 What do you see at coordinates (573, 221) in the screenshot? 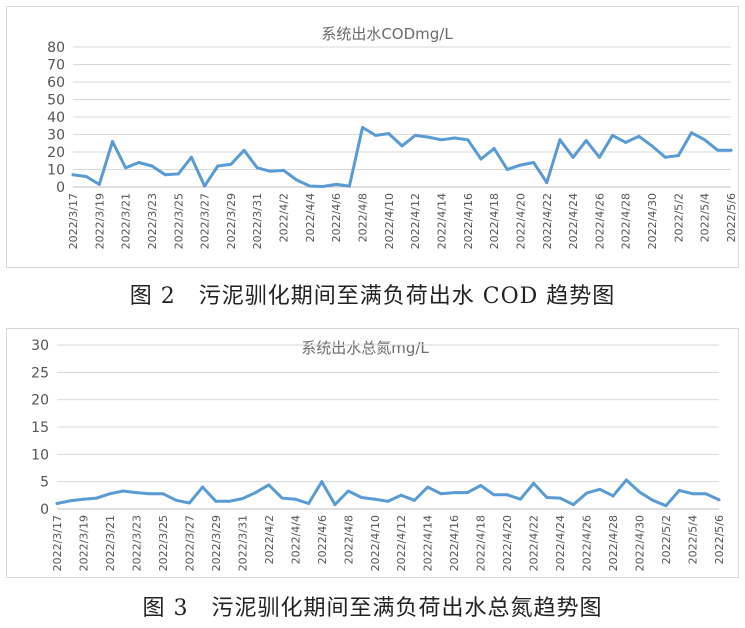
I see `x-tick-label: 2022/4/24` at bounding box center [573, 221].